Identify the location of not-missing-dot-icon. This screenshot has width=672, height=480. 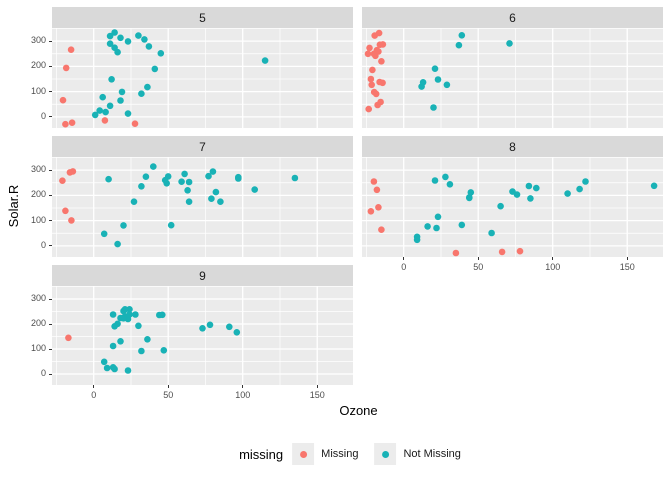
(385, 454).